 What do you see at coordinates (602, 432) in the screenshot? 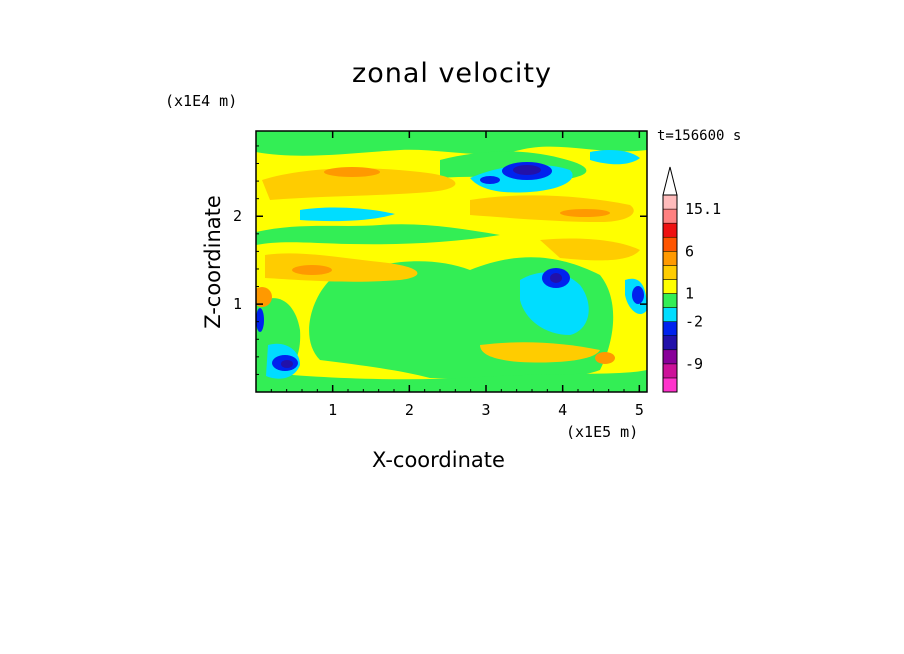
I see `x-axis-multiplier: (x1E5 m)` at bounding box center [602, 432].